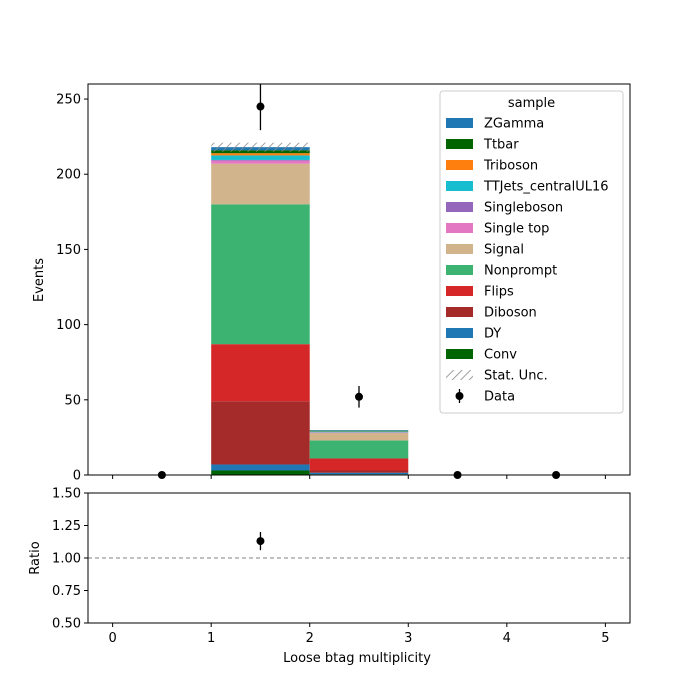  Describe the element at coordinates (510, 313) in the screenshot. I see `legend-label-diboson: Diboson` at that location.